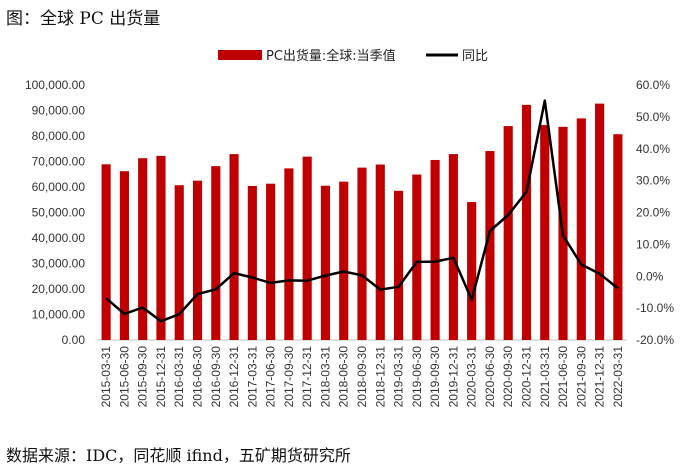 This screenshot has width=700, height=469. I want to click on x-tick-label: 2018-12-31, so click(380, 377).